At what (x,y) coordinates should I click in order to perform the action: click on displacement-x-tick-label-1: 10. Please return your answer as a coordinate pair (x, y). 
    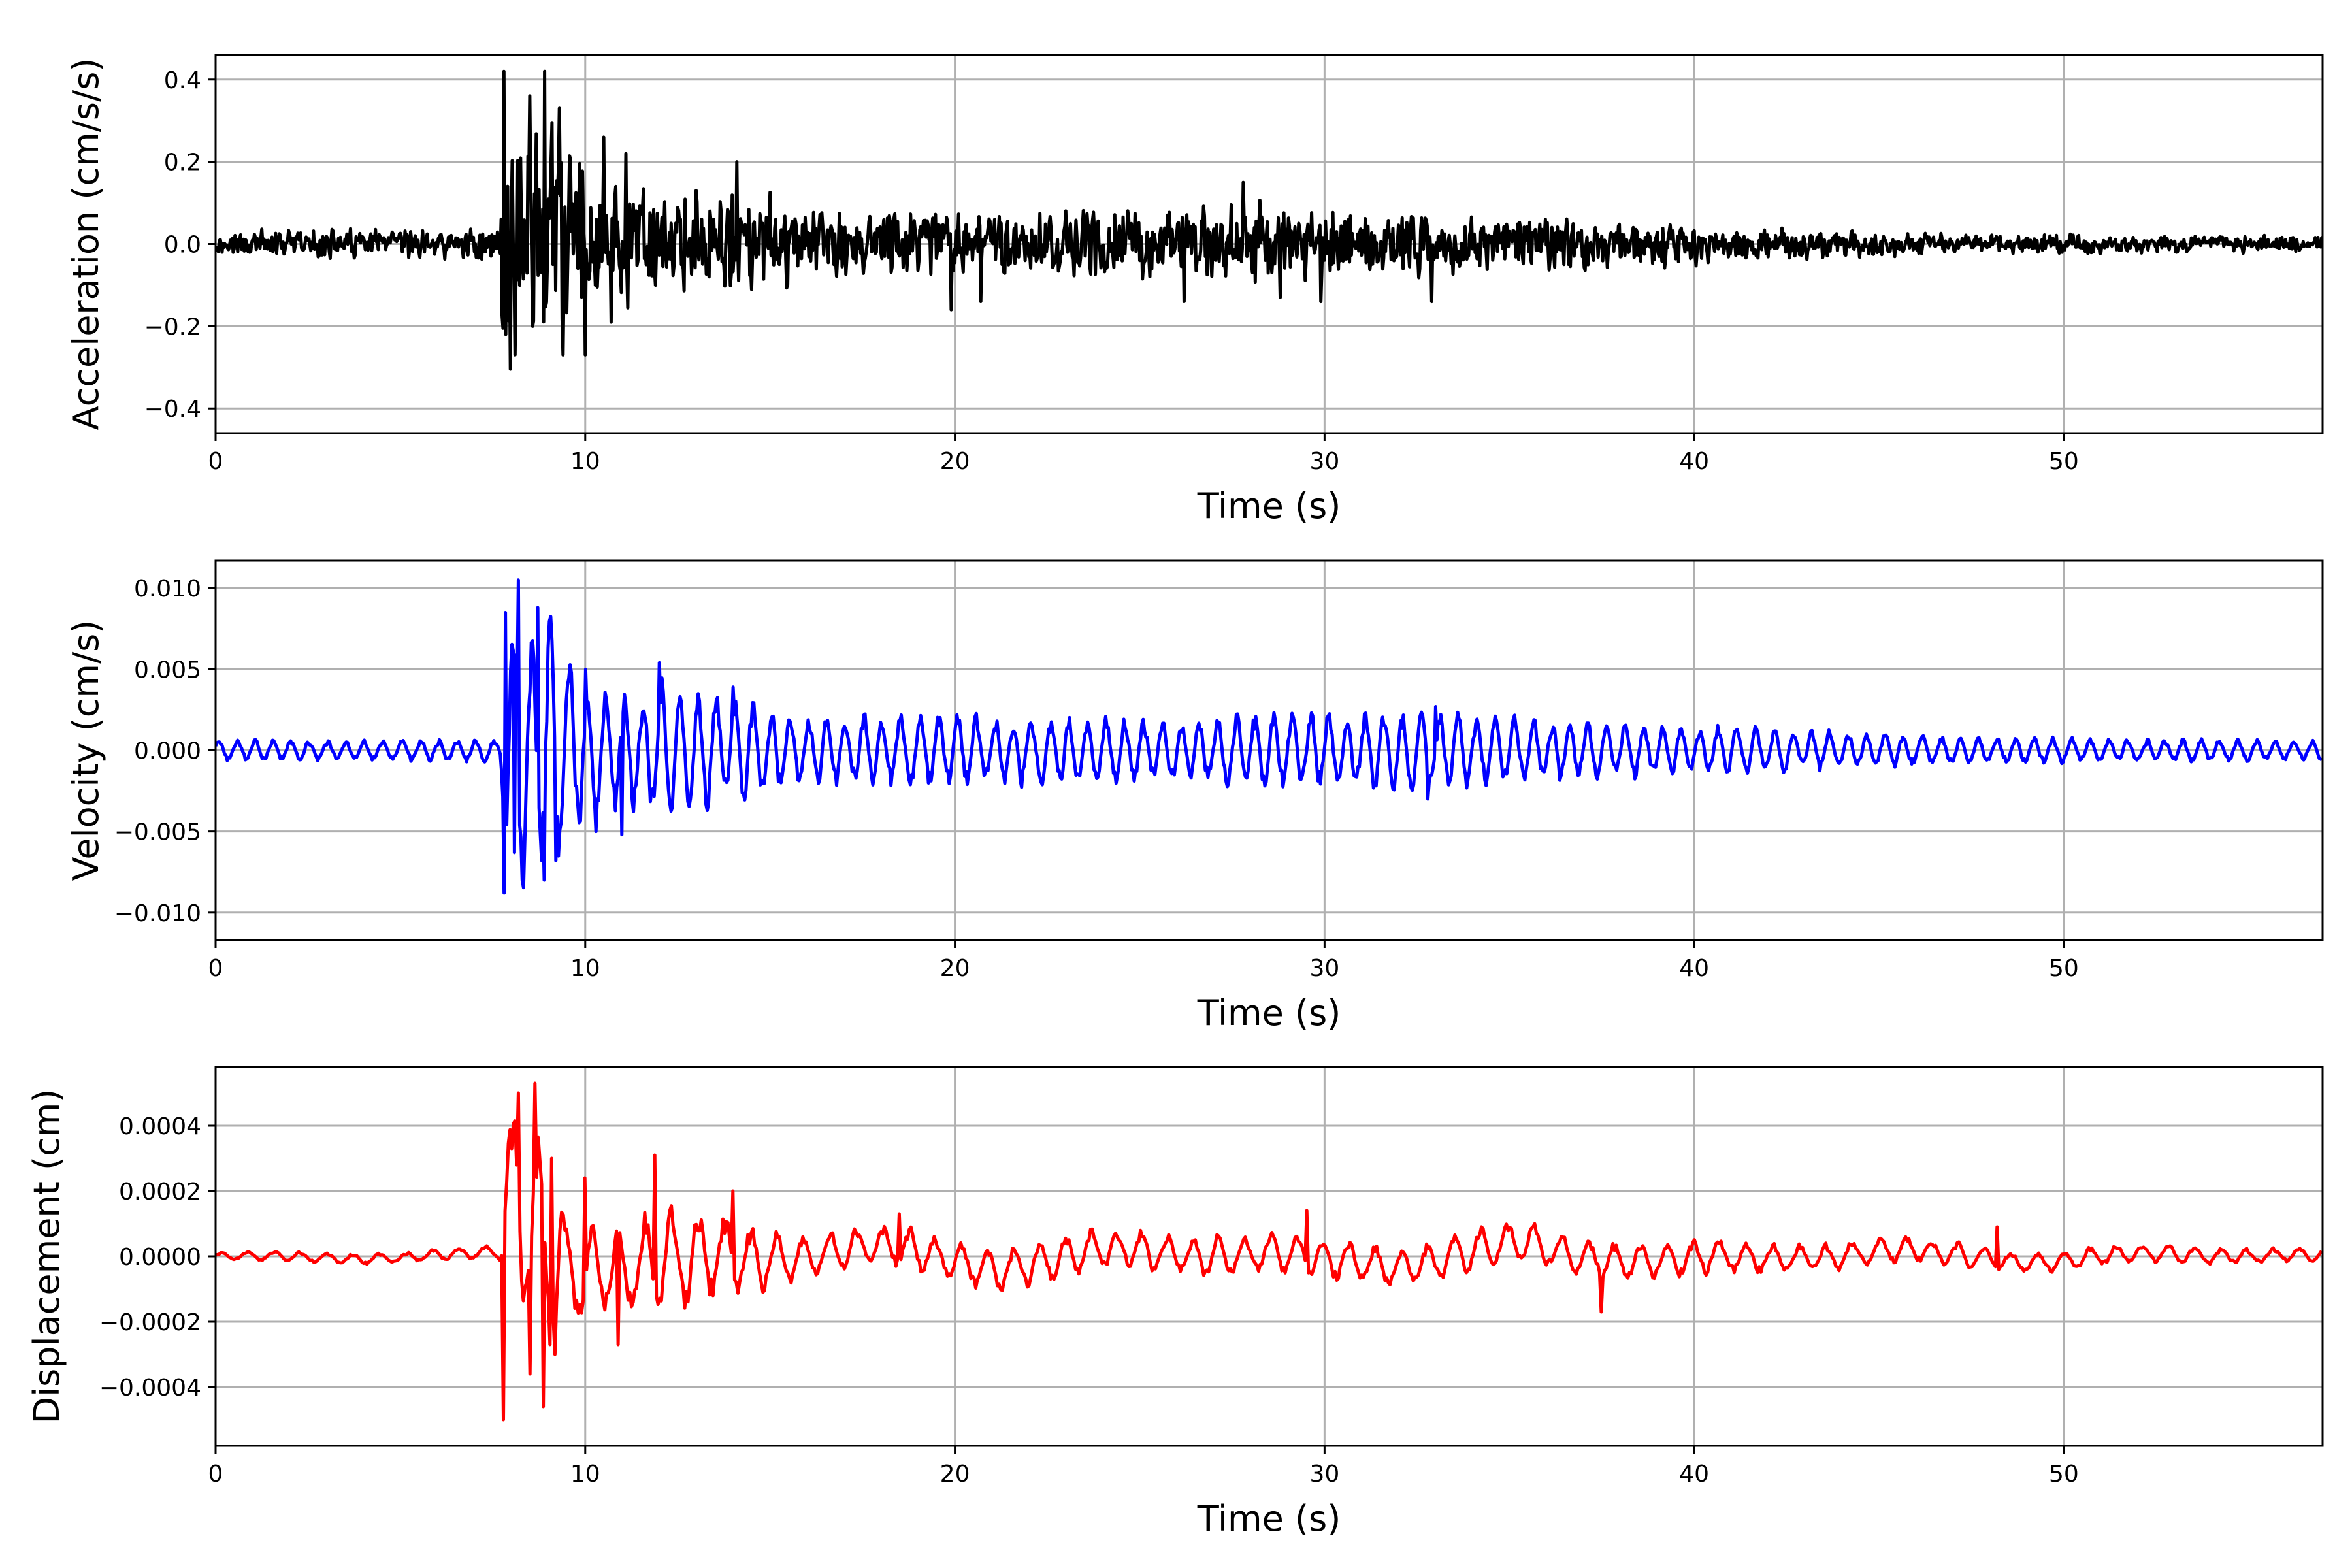
    Looking at the image, I should click on (585, 1474).